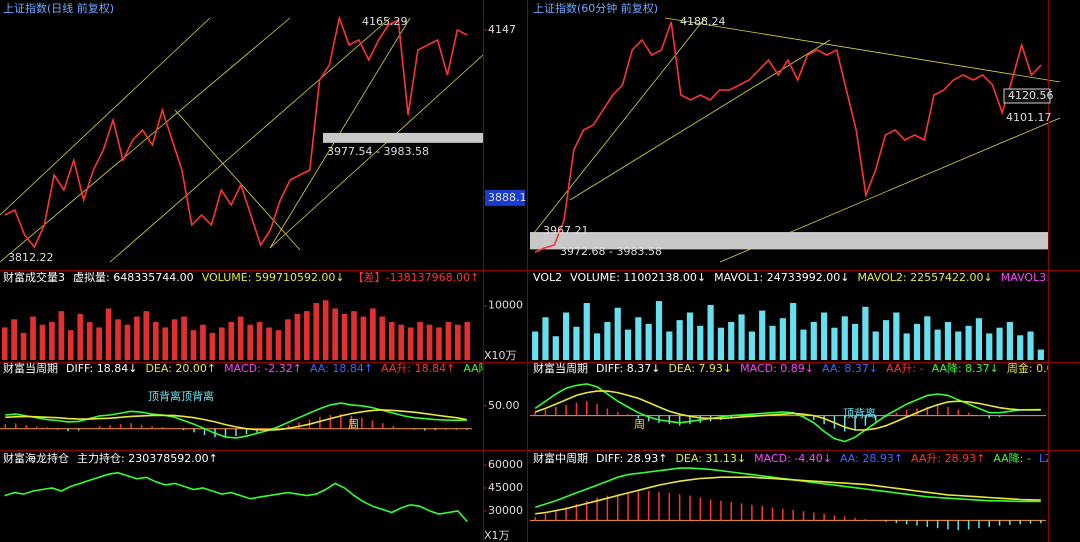 Image resolution: width=1080 pixels, height=542 pixels. I want to click on annotation-box, so click(1027, 96).